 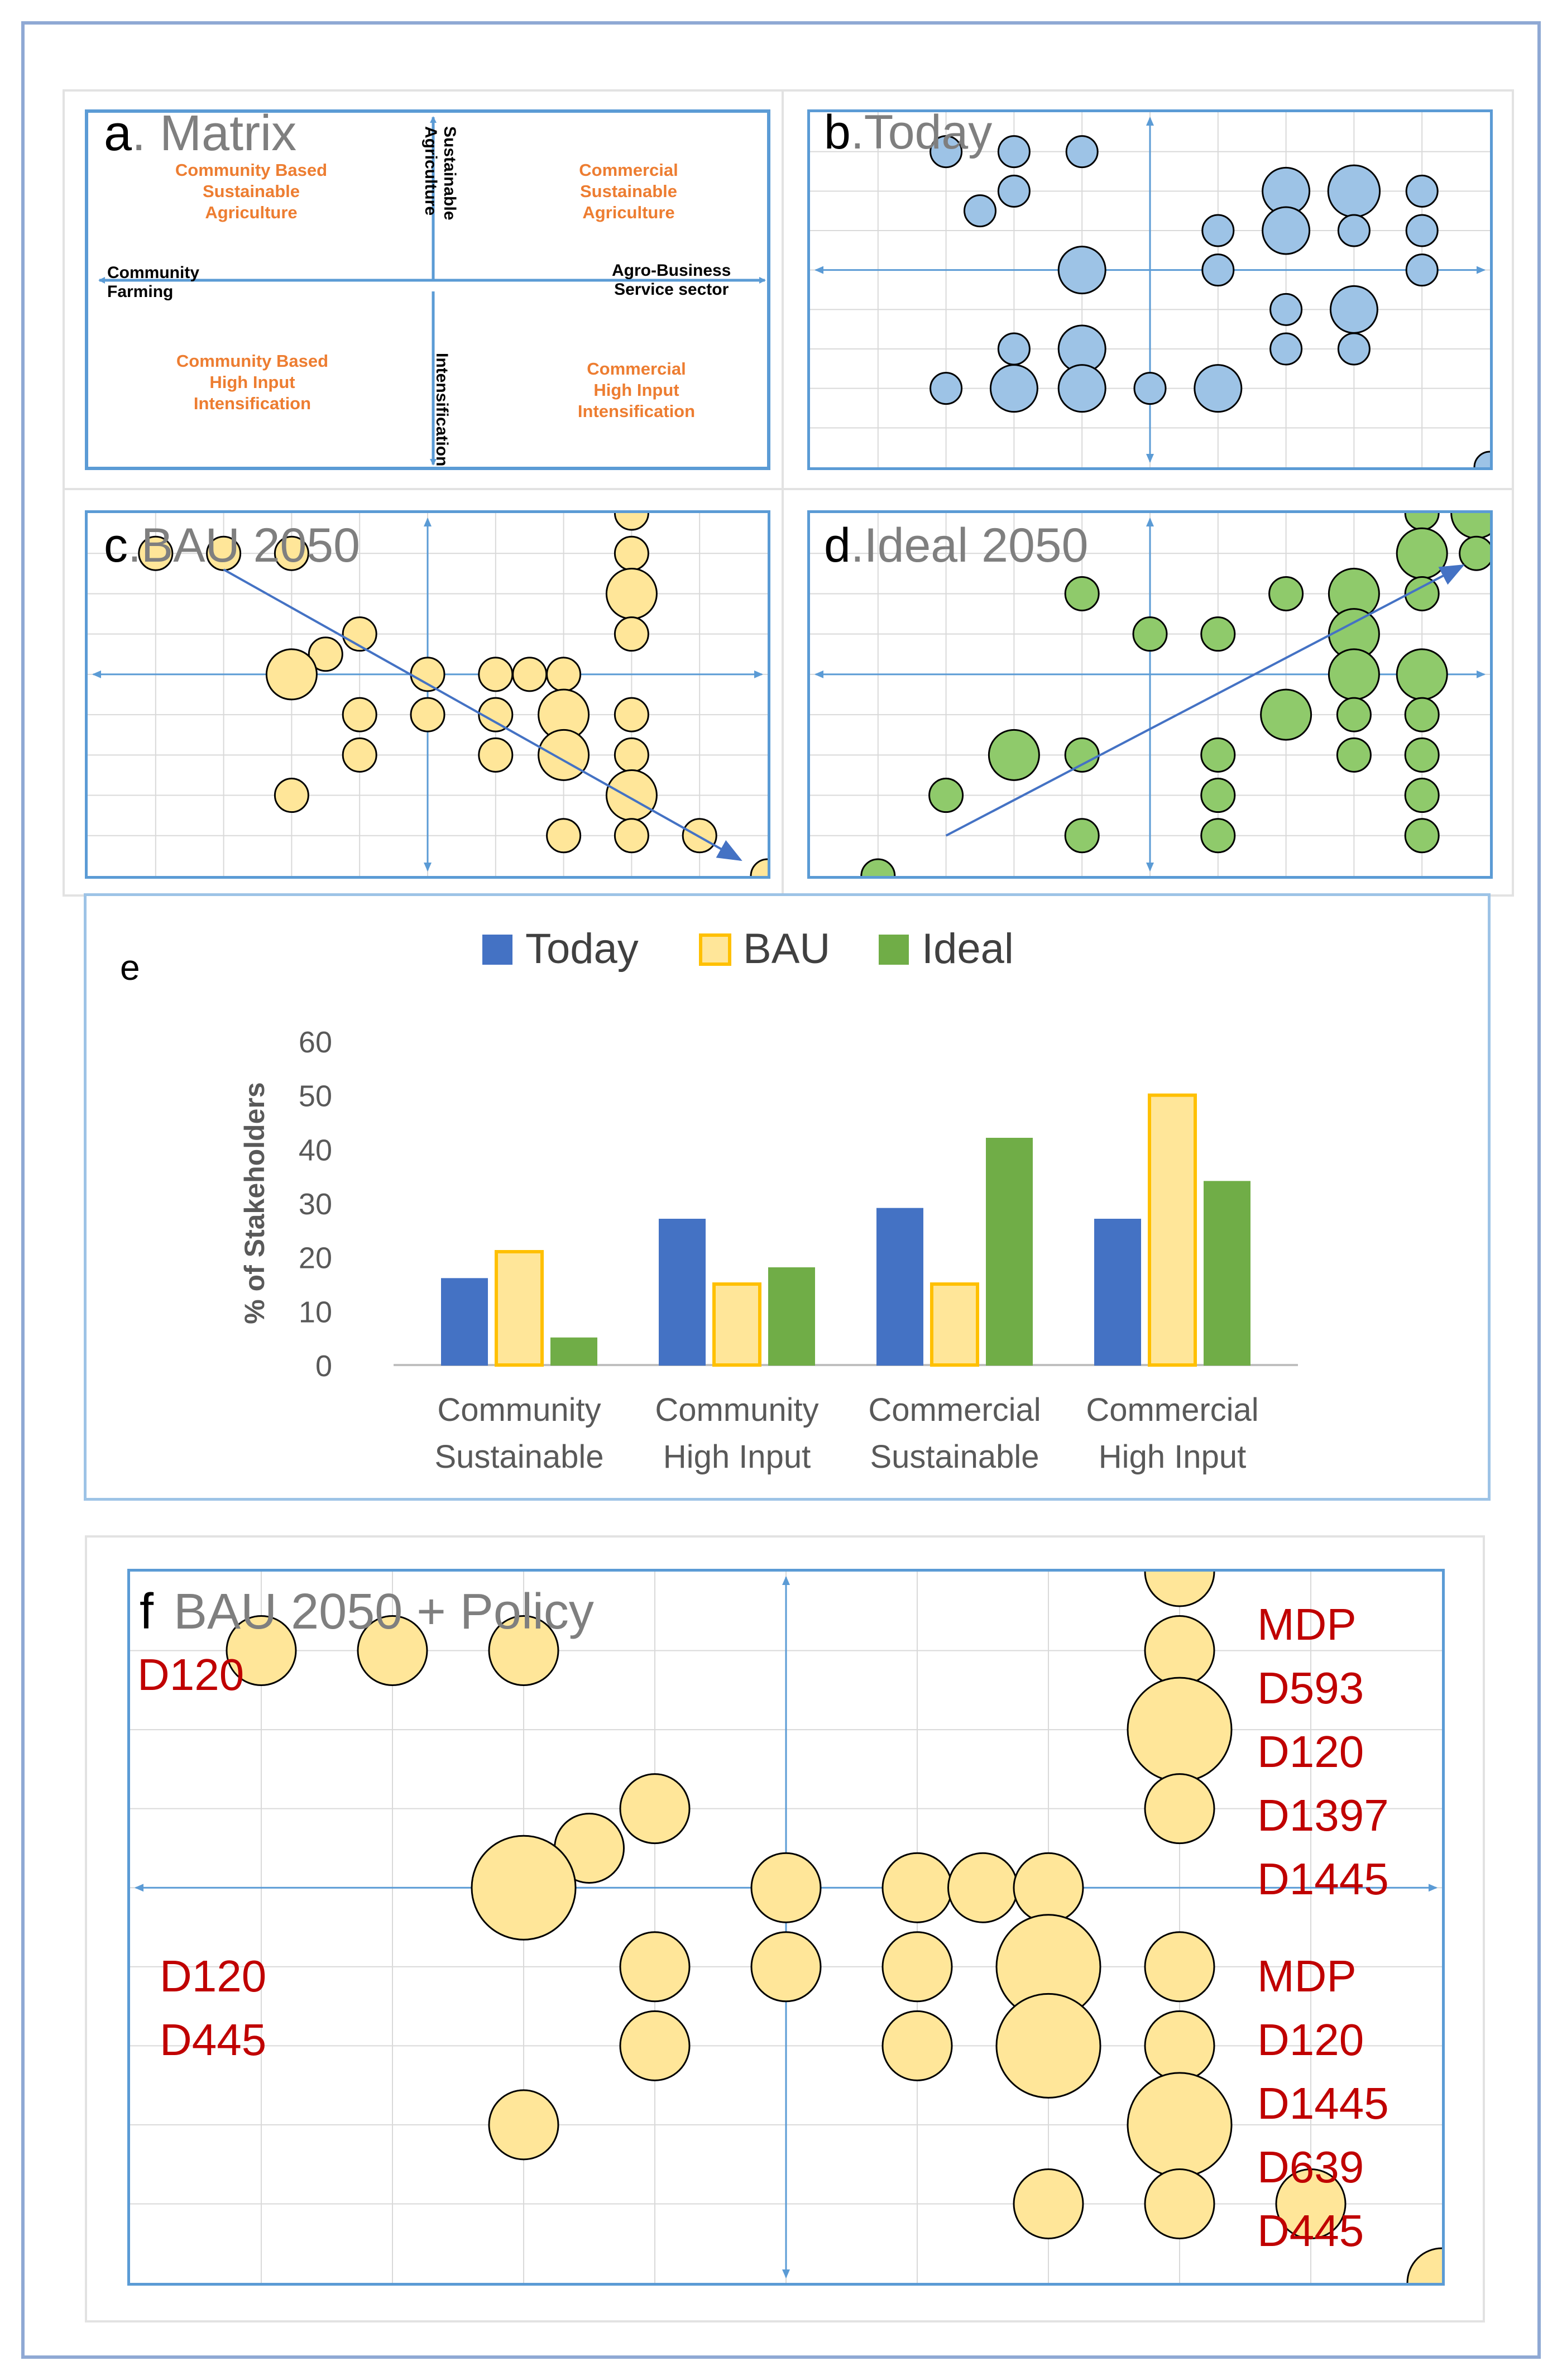 What do you see at coordinates (442, 410) in the screenshot?
I see `axis-label-intensification: Intensification` at bounding box center [442, 410].